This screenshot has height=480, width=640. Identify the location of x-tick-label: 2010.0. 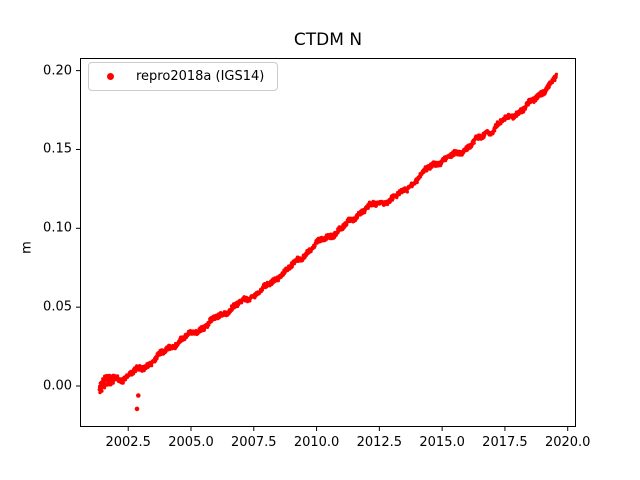
(316, 442).